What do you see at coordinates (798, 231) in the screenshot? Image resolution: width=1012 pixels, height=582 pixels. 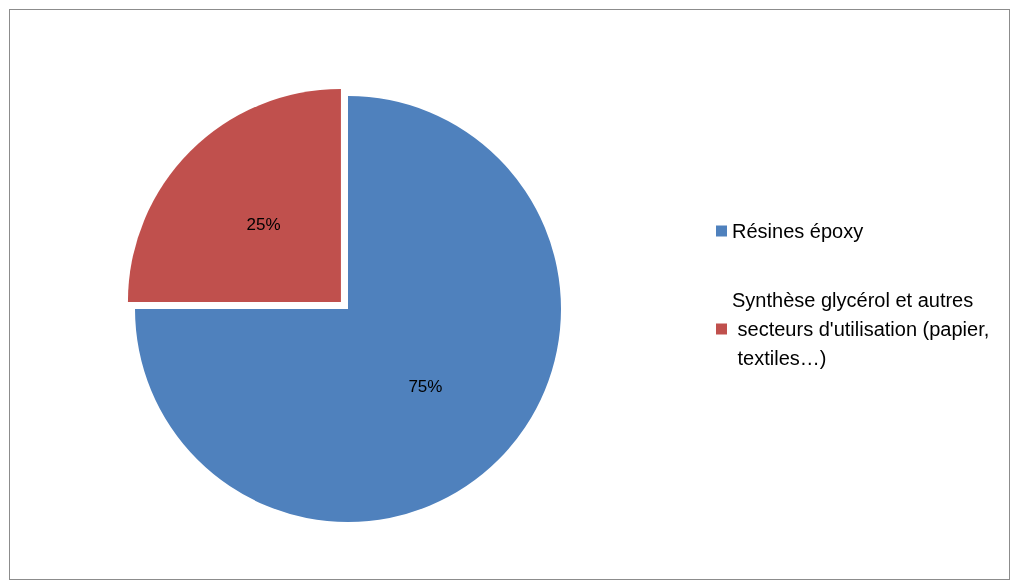 I see `legend-label: Résines époxy` at bounding box center [798, 231].